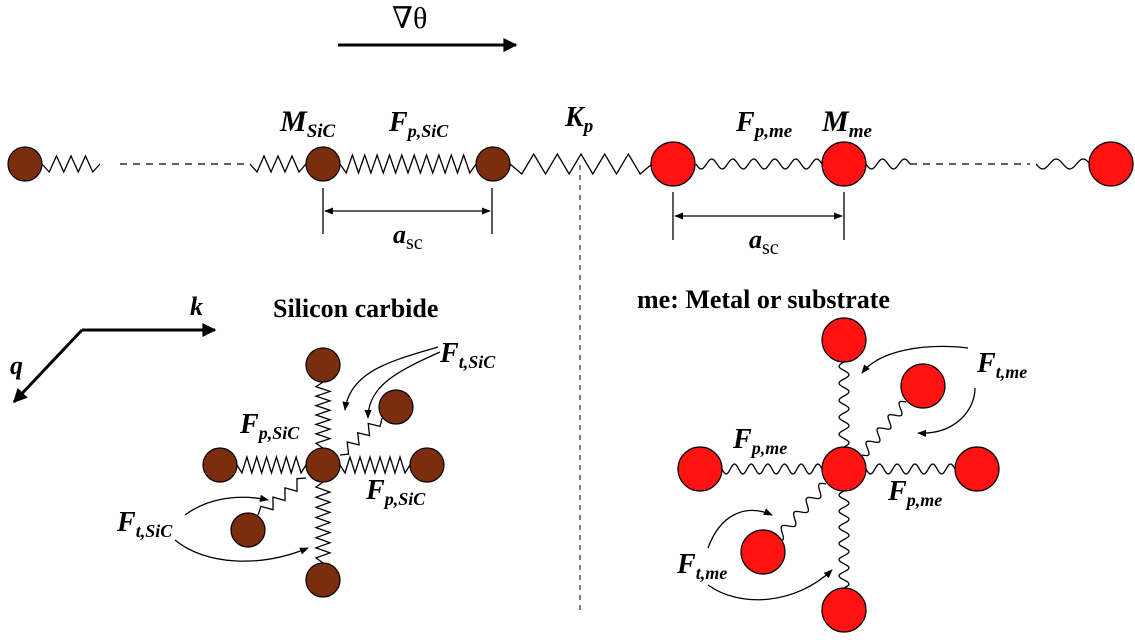 The height and width of the screenshot is (642, 1135). What do you see at coordinates (763, 299) in the screenshot?
I see `metal-title: me: Metal or substrate` at bounding box center [763, 299].